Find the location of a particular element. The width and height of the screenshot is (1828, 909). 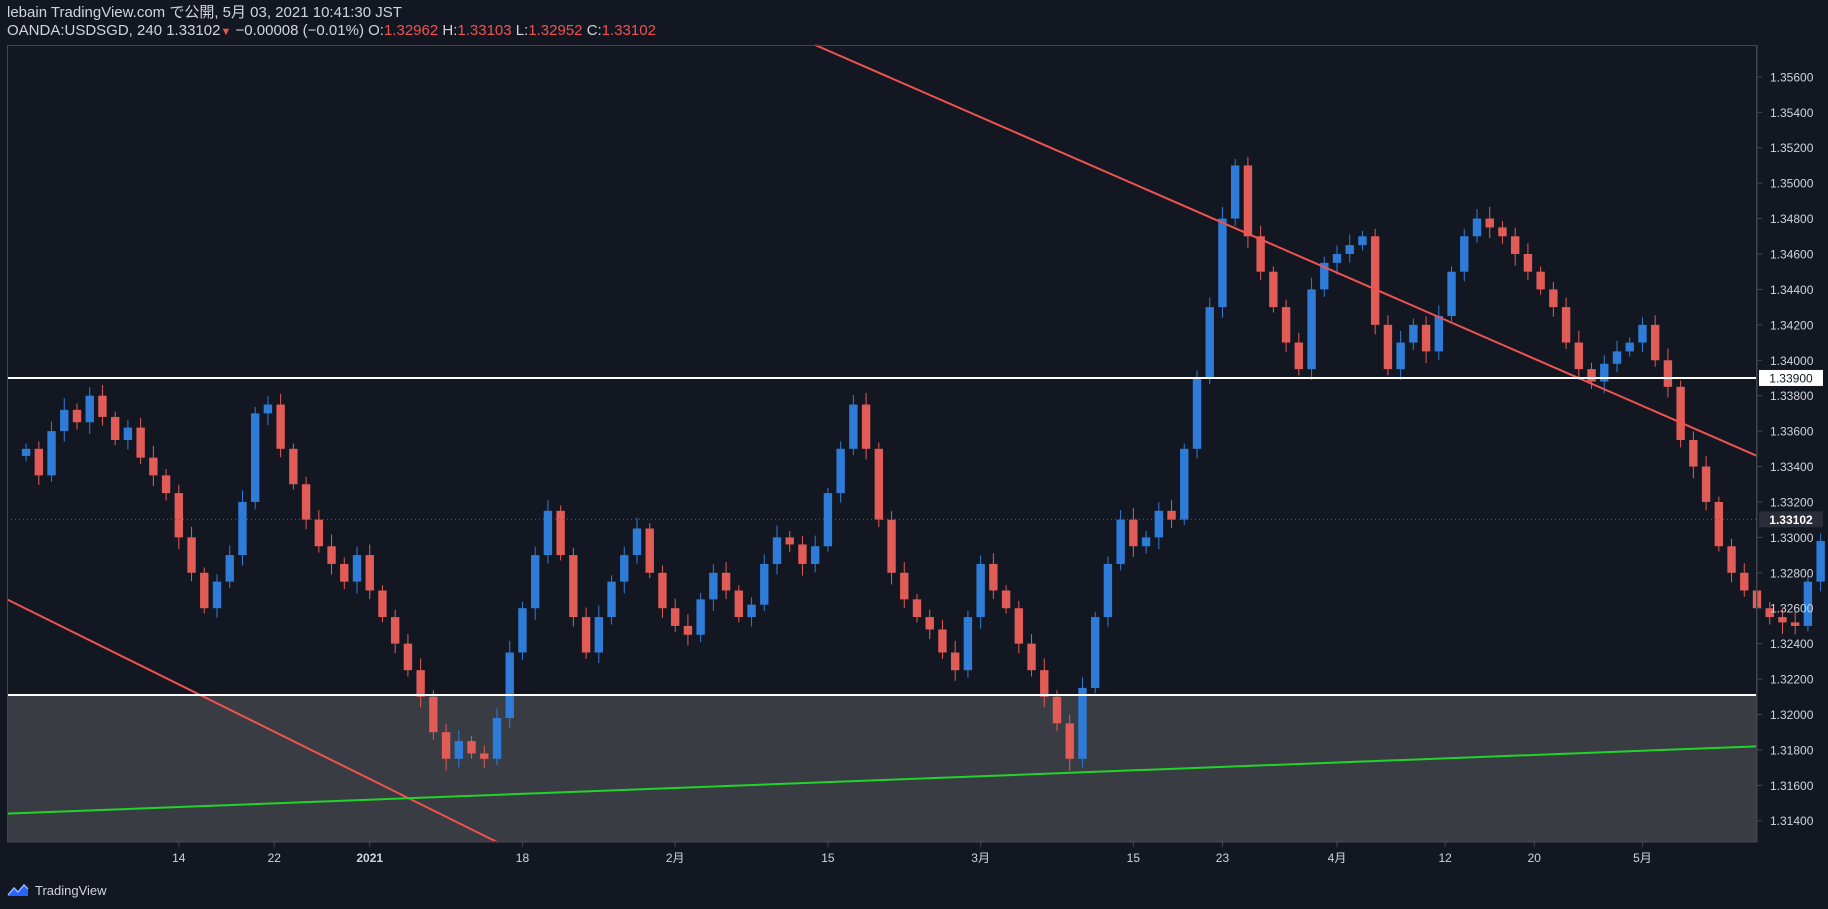

time-tick-label: 14 is located at coordinates (179, 858).